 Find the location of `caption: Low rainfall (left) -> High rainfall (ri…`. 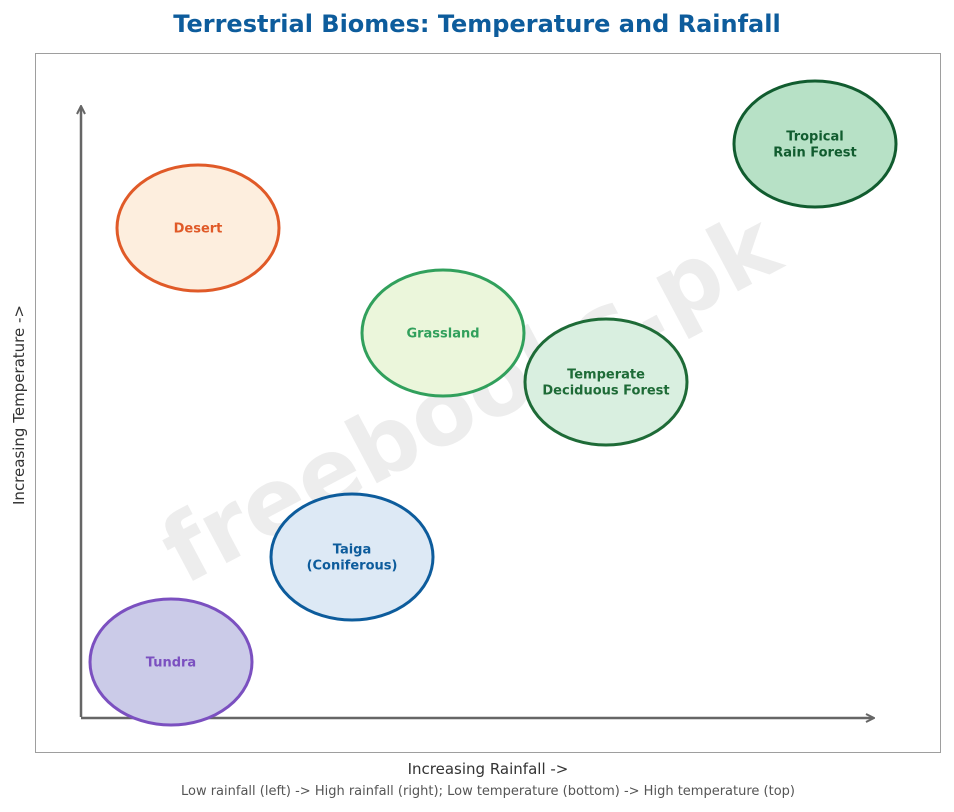

caption: Low rainfall (left) -> High rainfall (ri… is located at coordinates (487, 791).